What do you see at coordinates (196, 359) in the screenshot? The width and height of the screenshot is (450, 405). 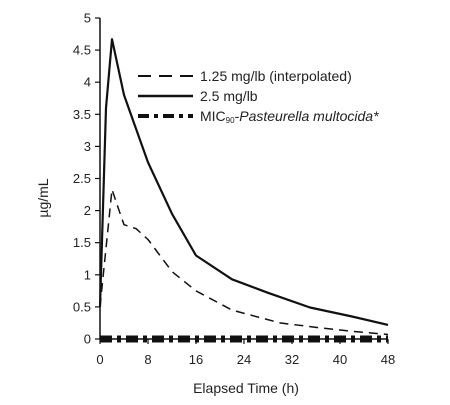 I see `x-tick-label: 16` at bounding box center [196, 359].